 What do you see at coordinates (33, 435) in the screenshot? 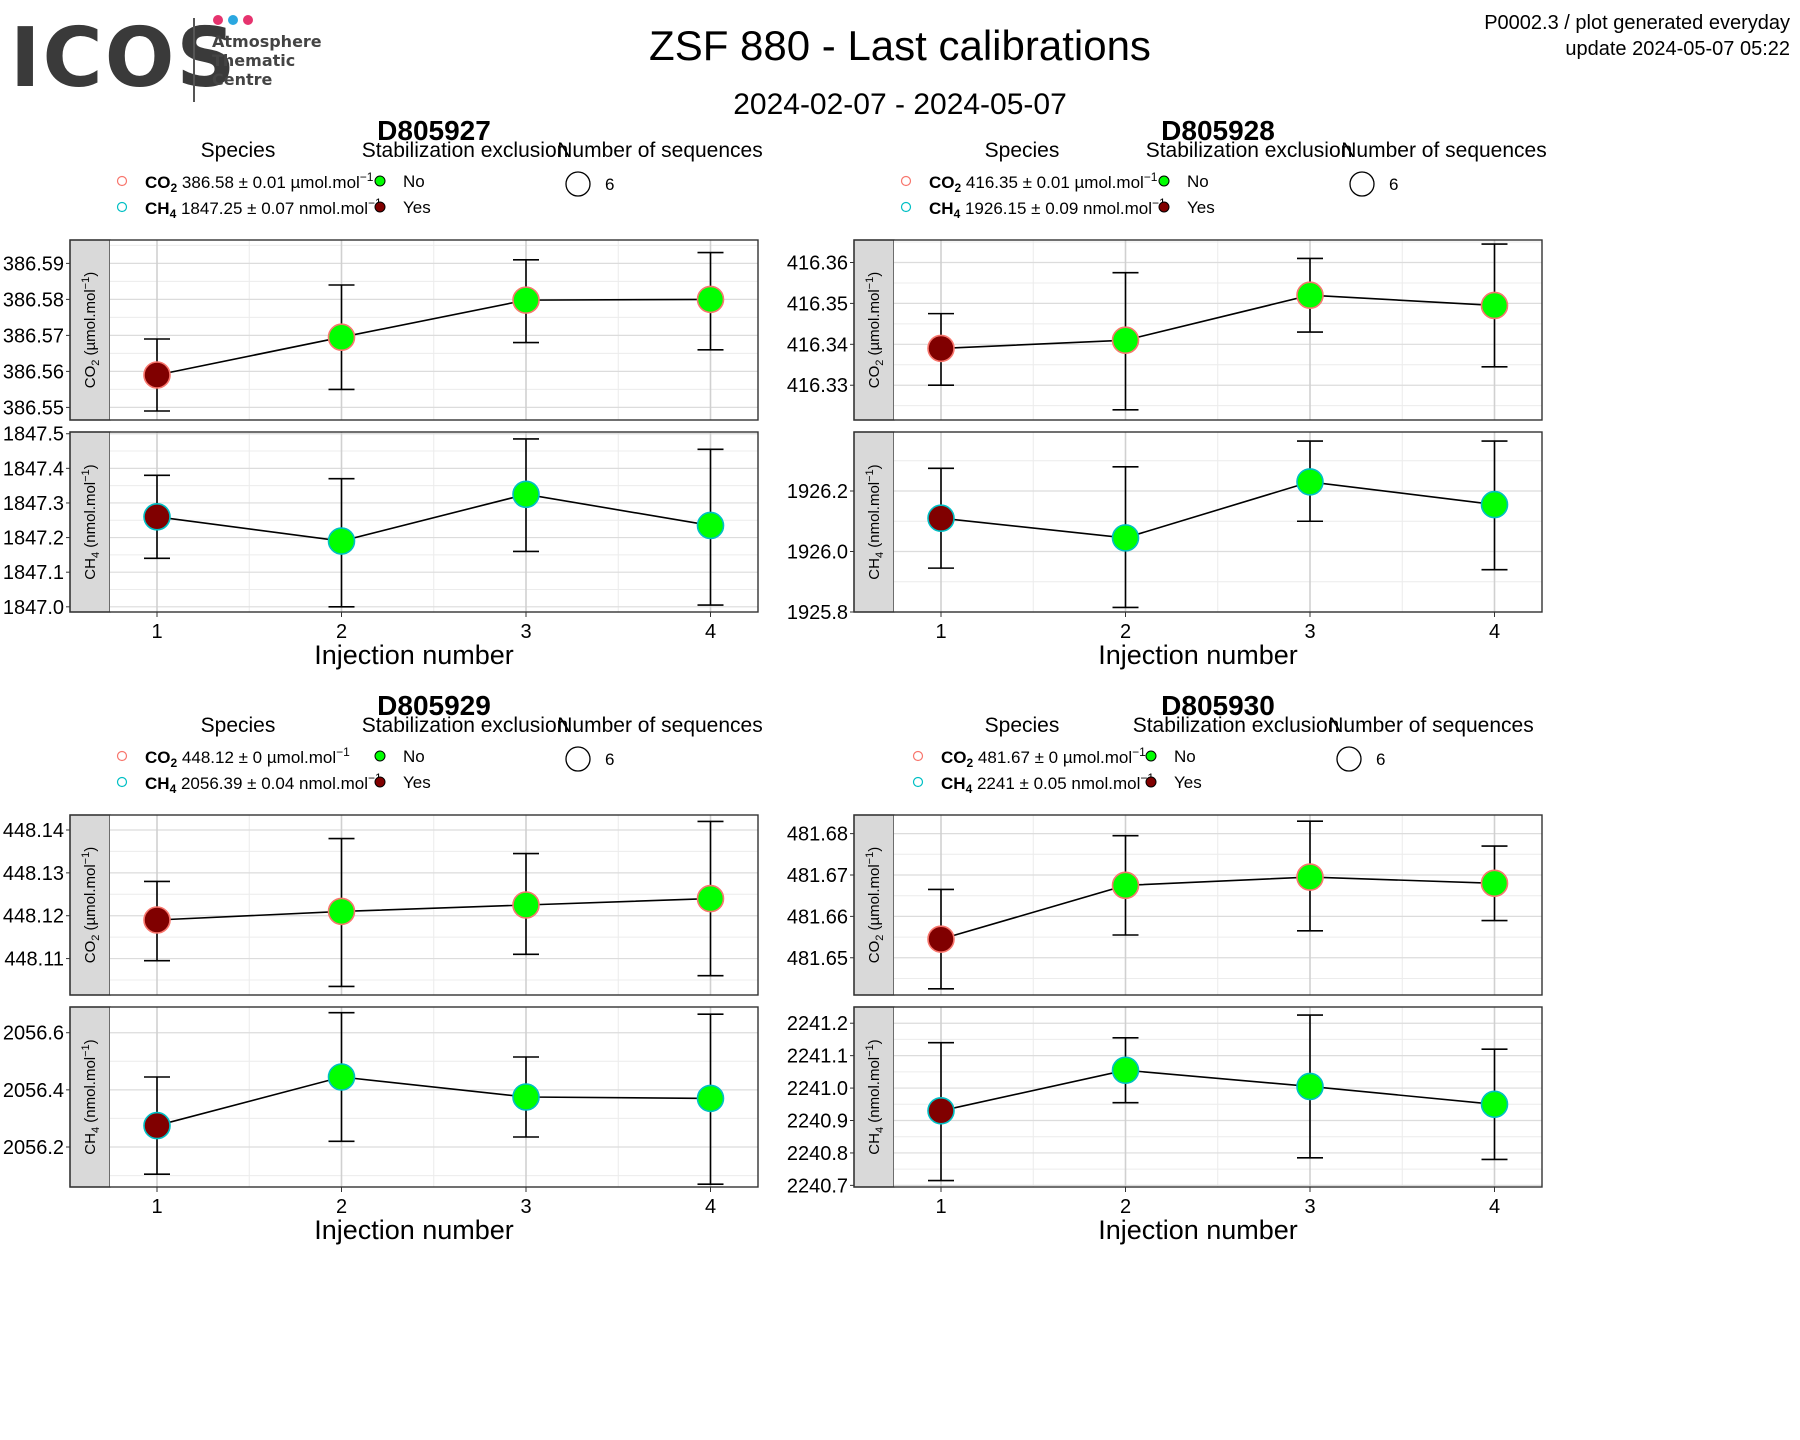
I see `y-tick-label: 1847.5` at bounding box center [33, 435].